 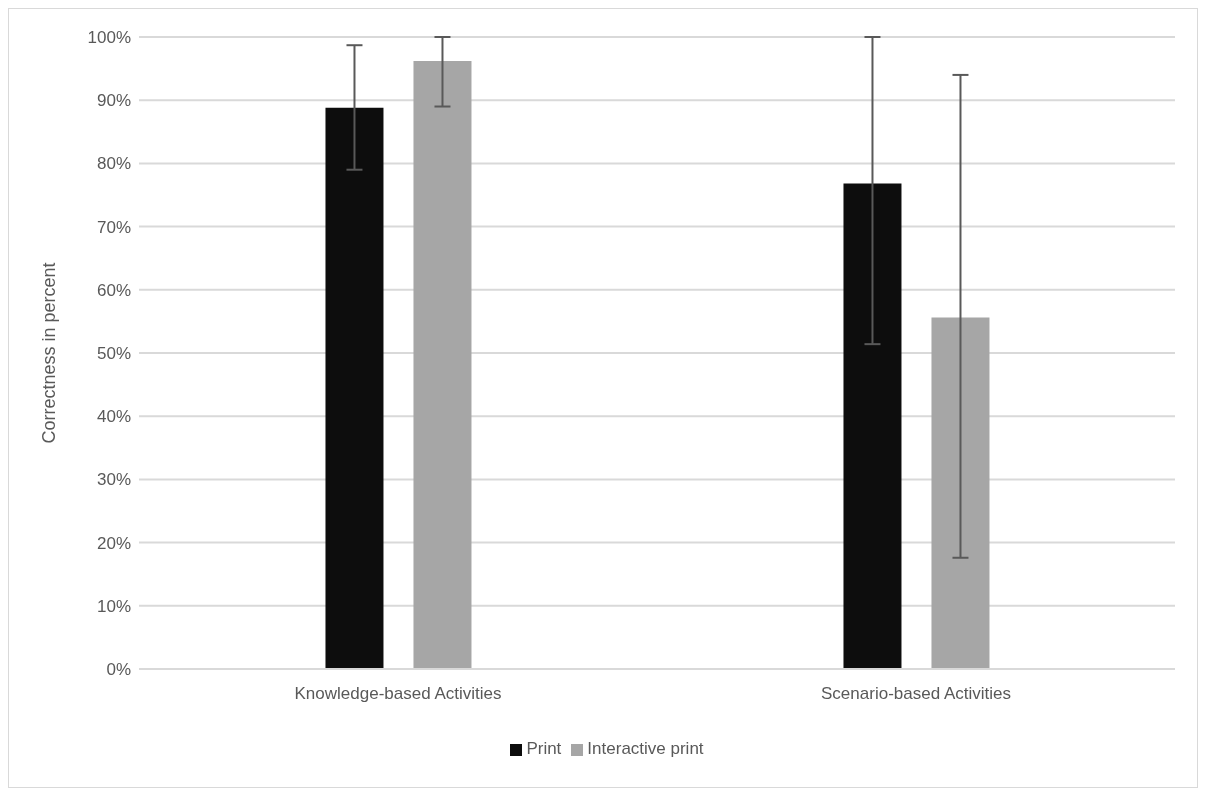 I want to click on x-tick-label: Scenario-based Activities, so click(x=916, y=694).